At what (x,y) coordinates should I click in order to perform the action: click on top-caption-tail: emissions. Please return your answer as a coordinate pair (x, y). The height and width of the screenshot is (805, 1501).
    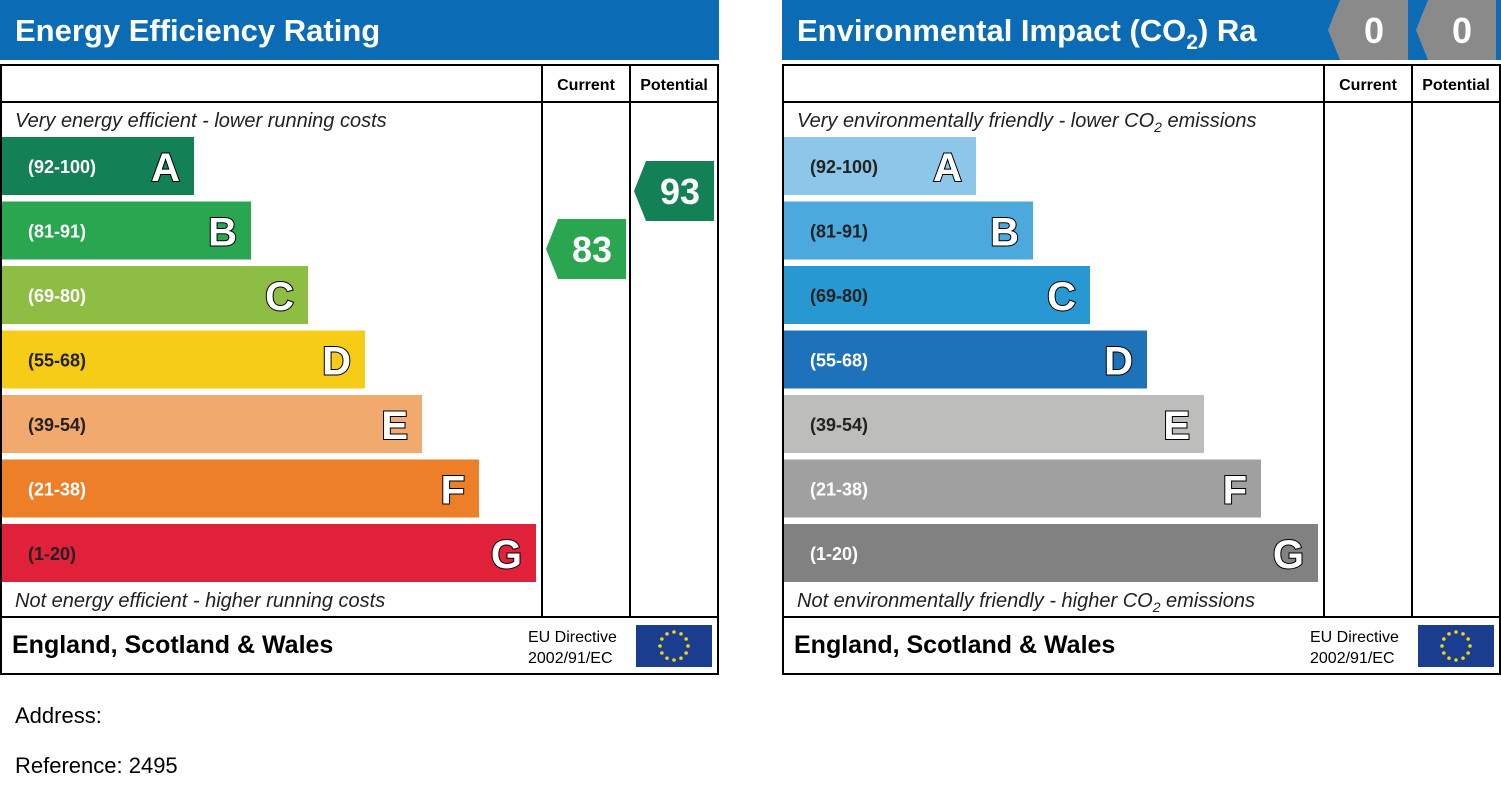
    Looking at the image, I should click on (1209, 121).